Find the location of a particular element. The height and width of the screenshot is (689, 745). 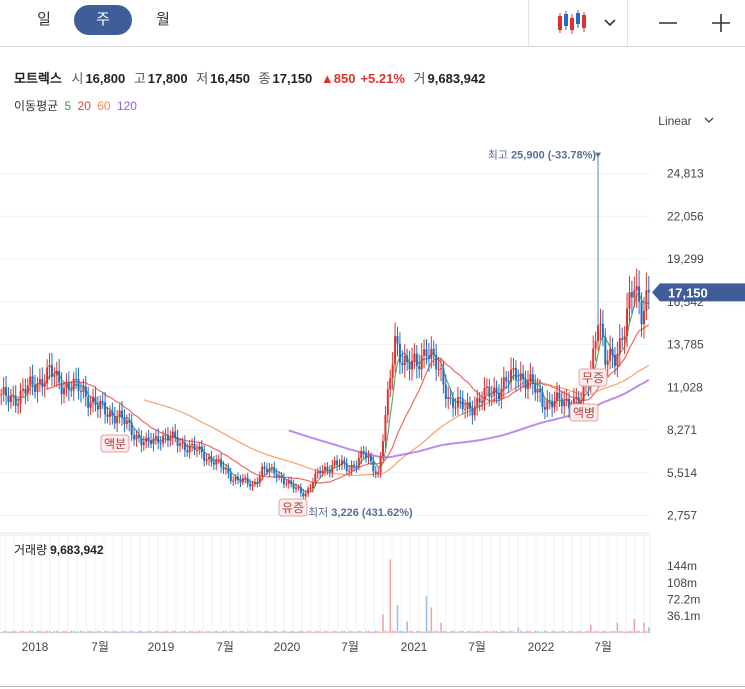

event-badge-bg is located at coordinates (593, 377).